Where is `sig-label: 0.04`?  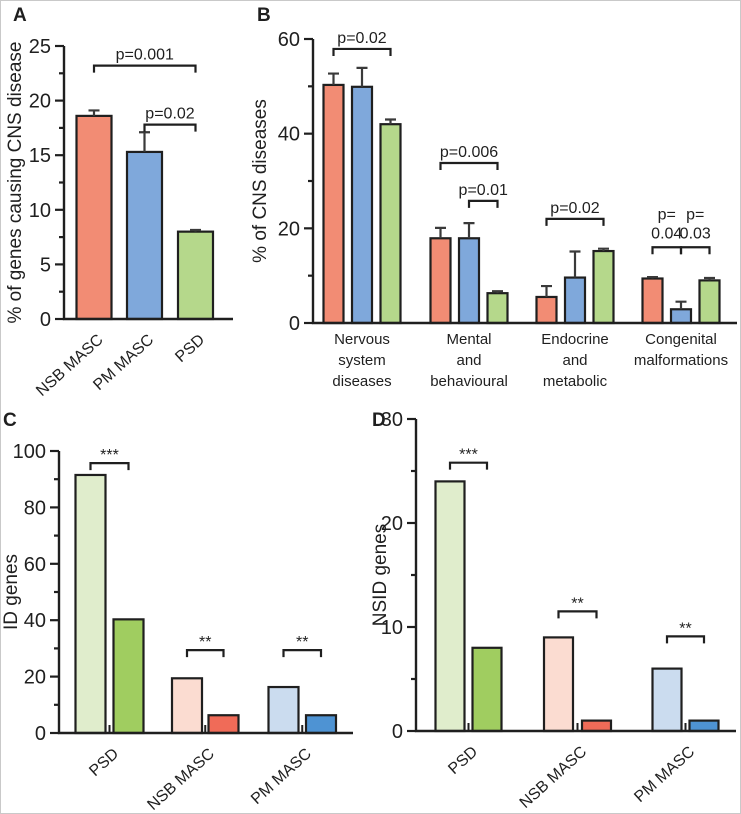 sig-label: 0.04 is located at coordinates (666, 233).